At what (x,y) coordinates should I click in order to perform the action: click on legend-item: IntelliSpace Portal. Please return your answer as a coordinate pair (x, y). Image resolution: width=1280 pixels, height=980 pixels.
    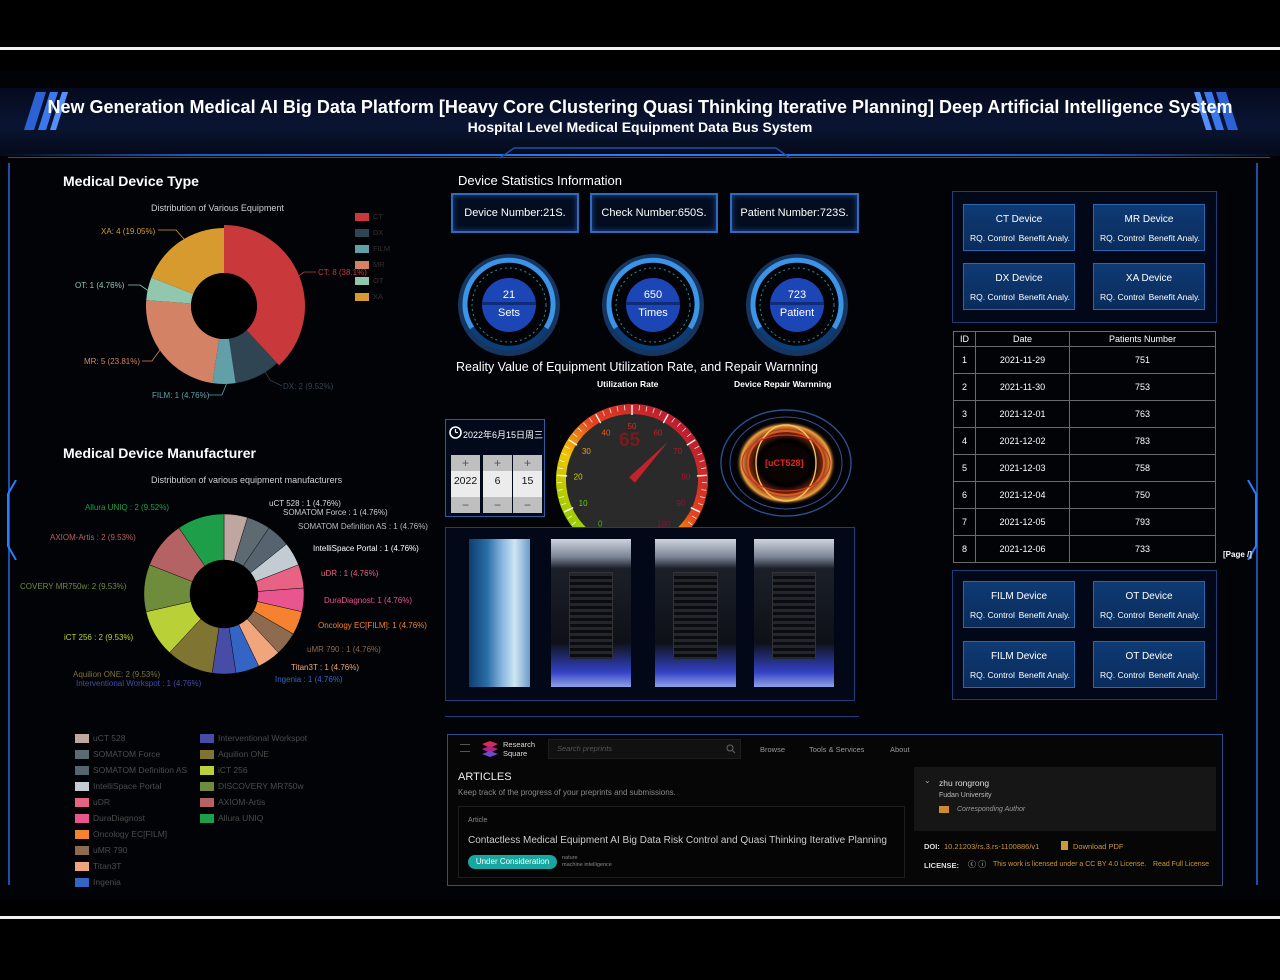
    Looking at the image, I should click on (118, 786).